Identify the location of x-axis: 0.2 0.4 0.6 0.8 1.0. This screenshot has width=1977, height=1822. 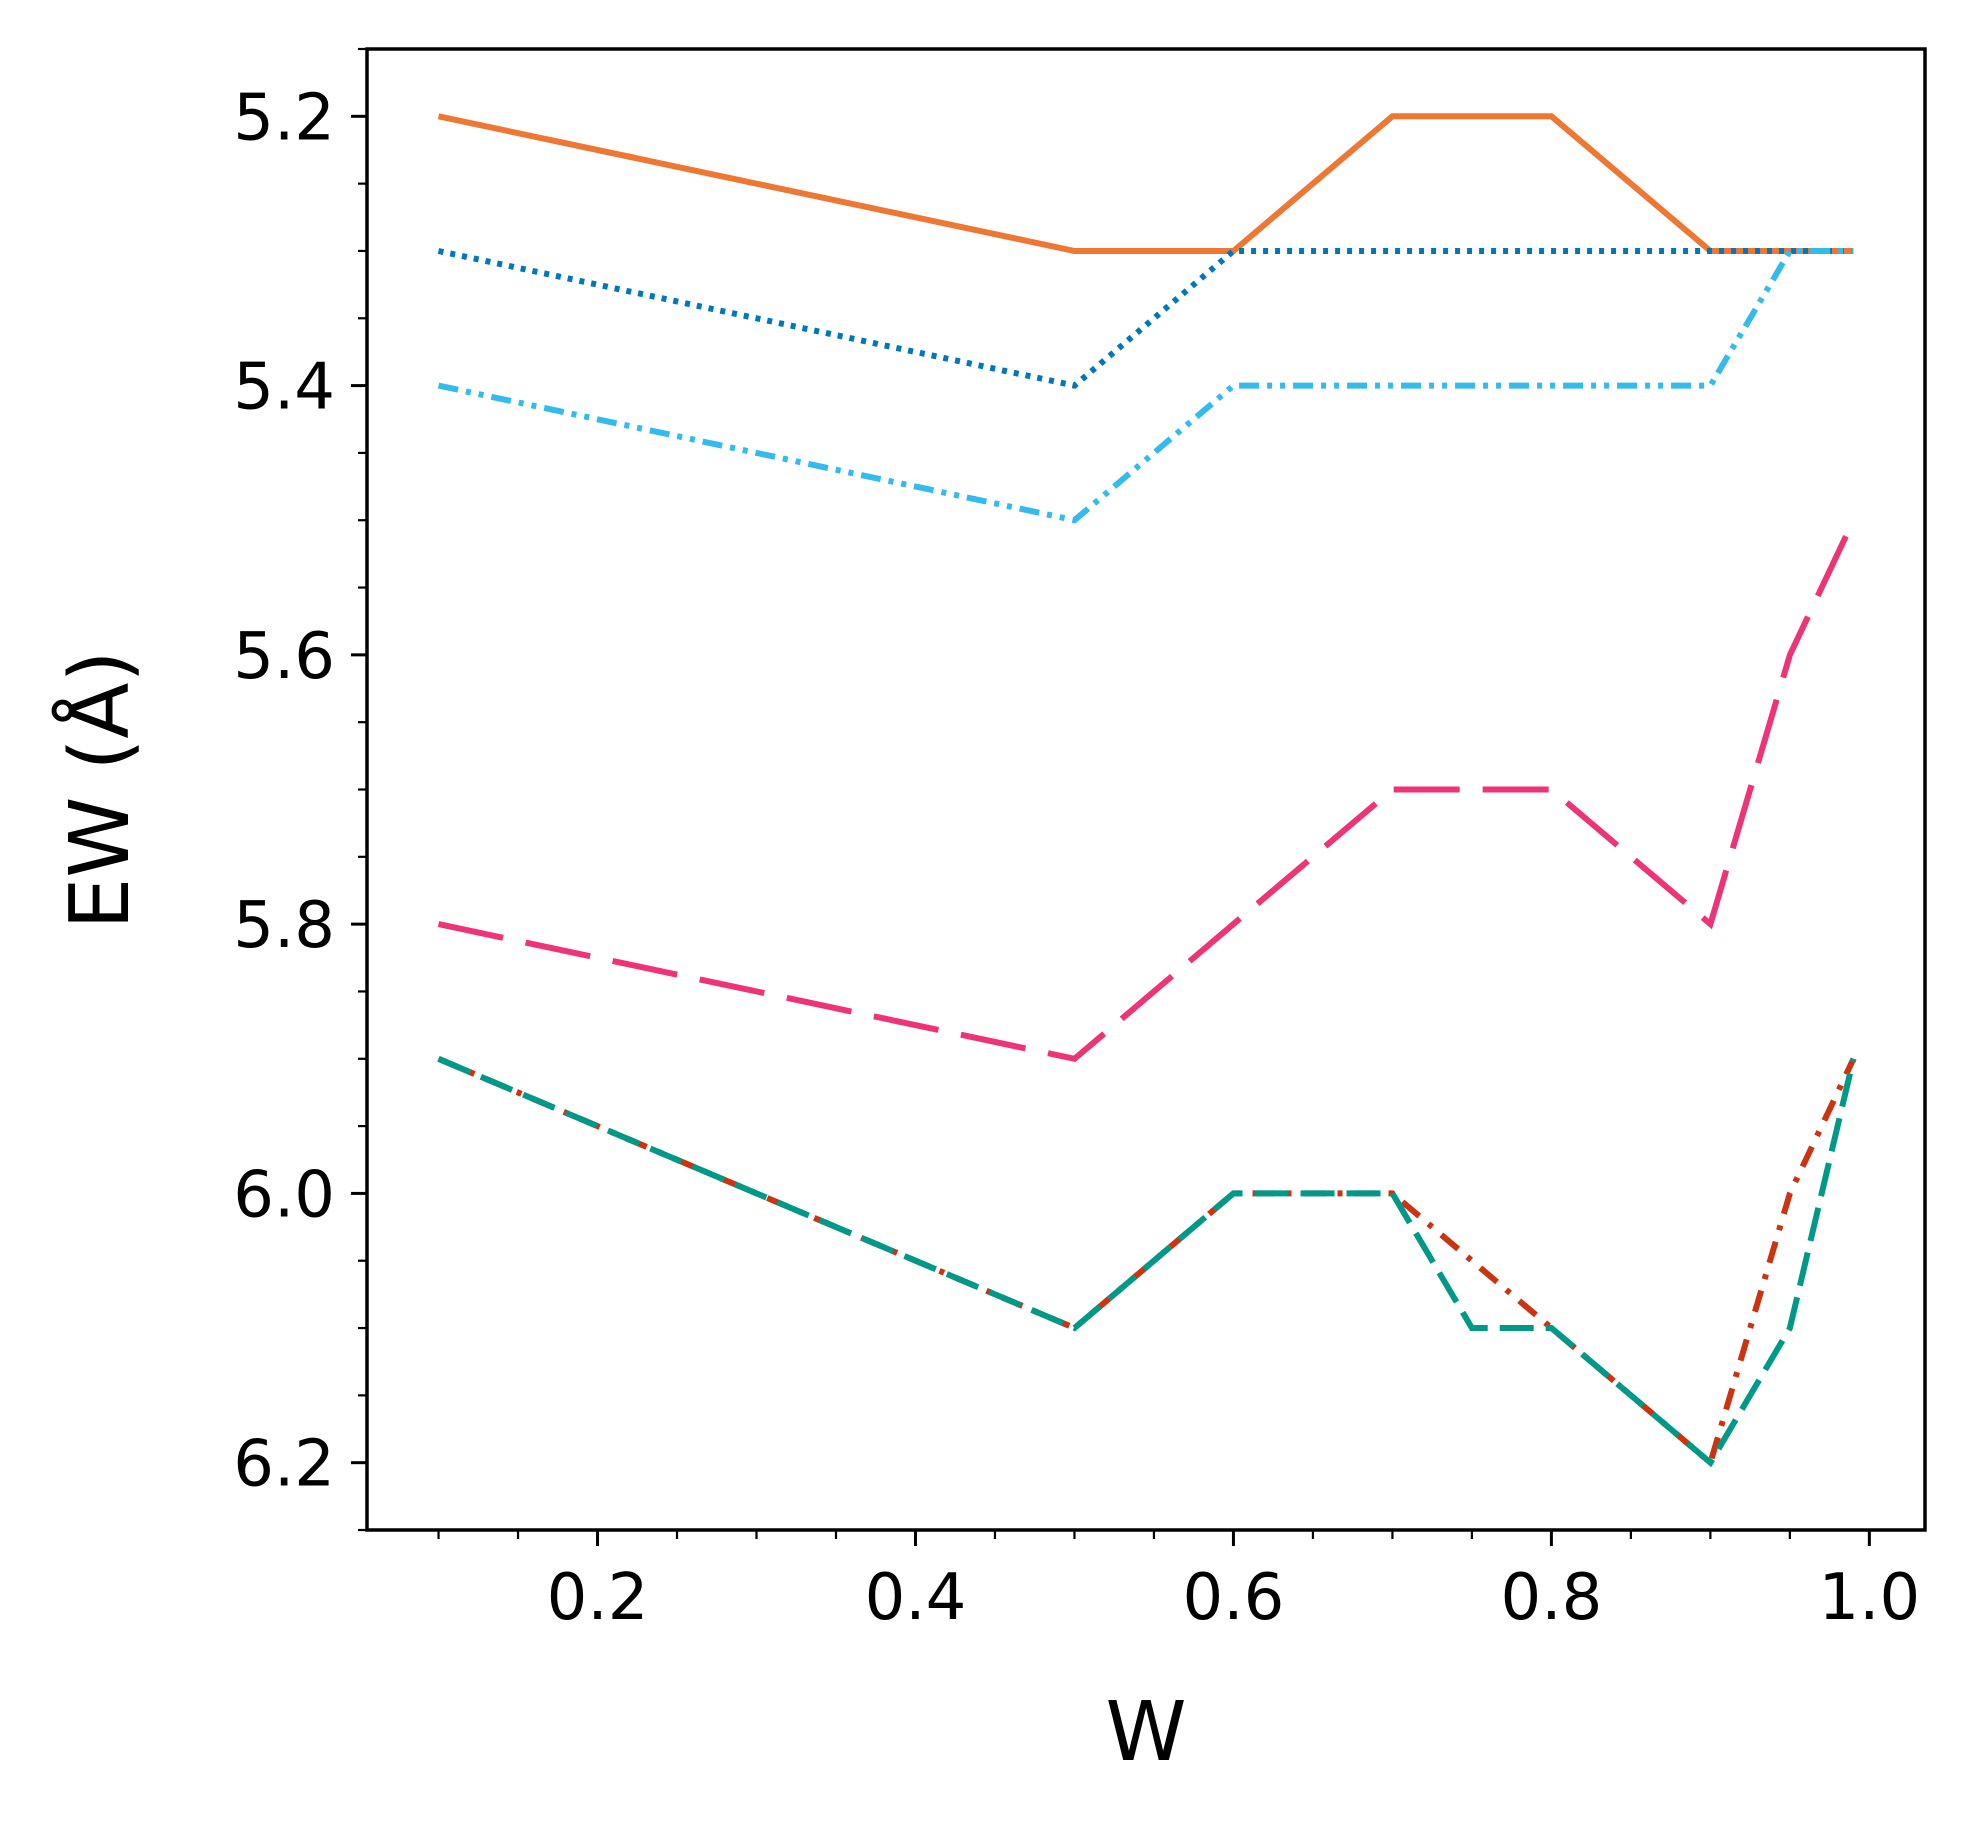
(1178, 1582).